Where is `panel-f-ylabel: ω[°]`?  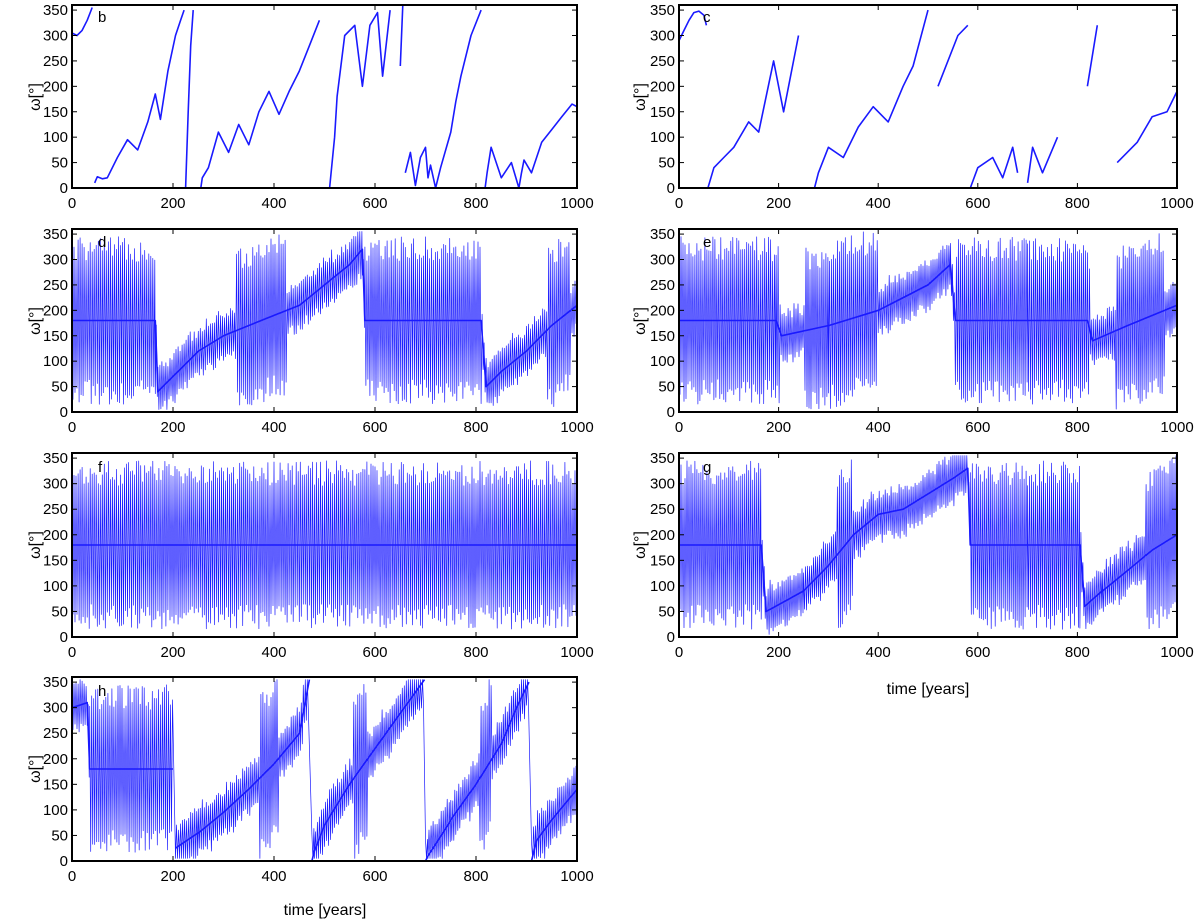 panel-f-ylabel: ω[°] is located at coordinates (35, 545).